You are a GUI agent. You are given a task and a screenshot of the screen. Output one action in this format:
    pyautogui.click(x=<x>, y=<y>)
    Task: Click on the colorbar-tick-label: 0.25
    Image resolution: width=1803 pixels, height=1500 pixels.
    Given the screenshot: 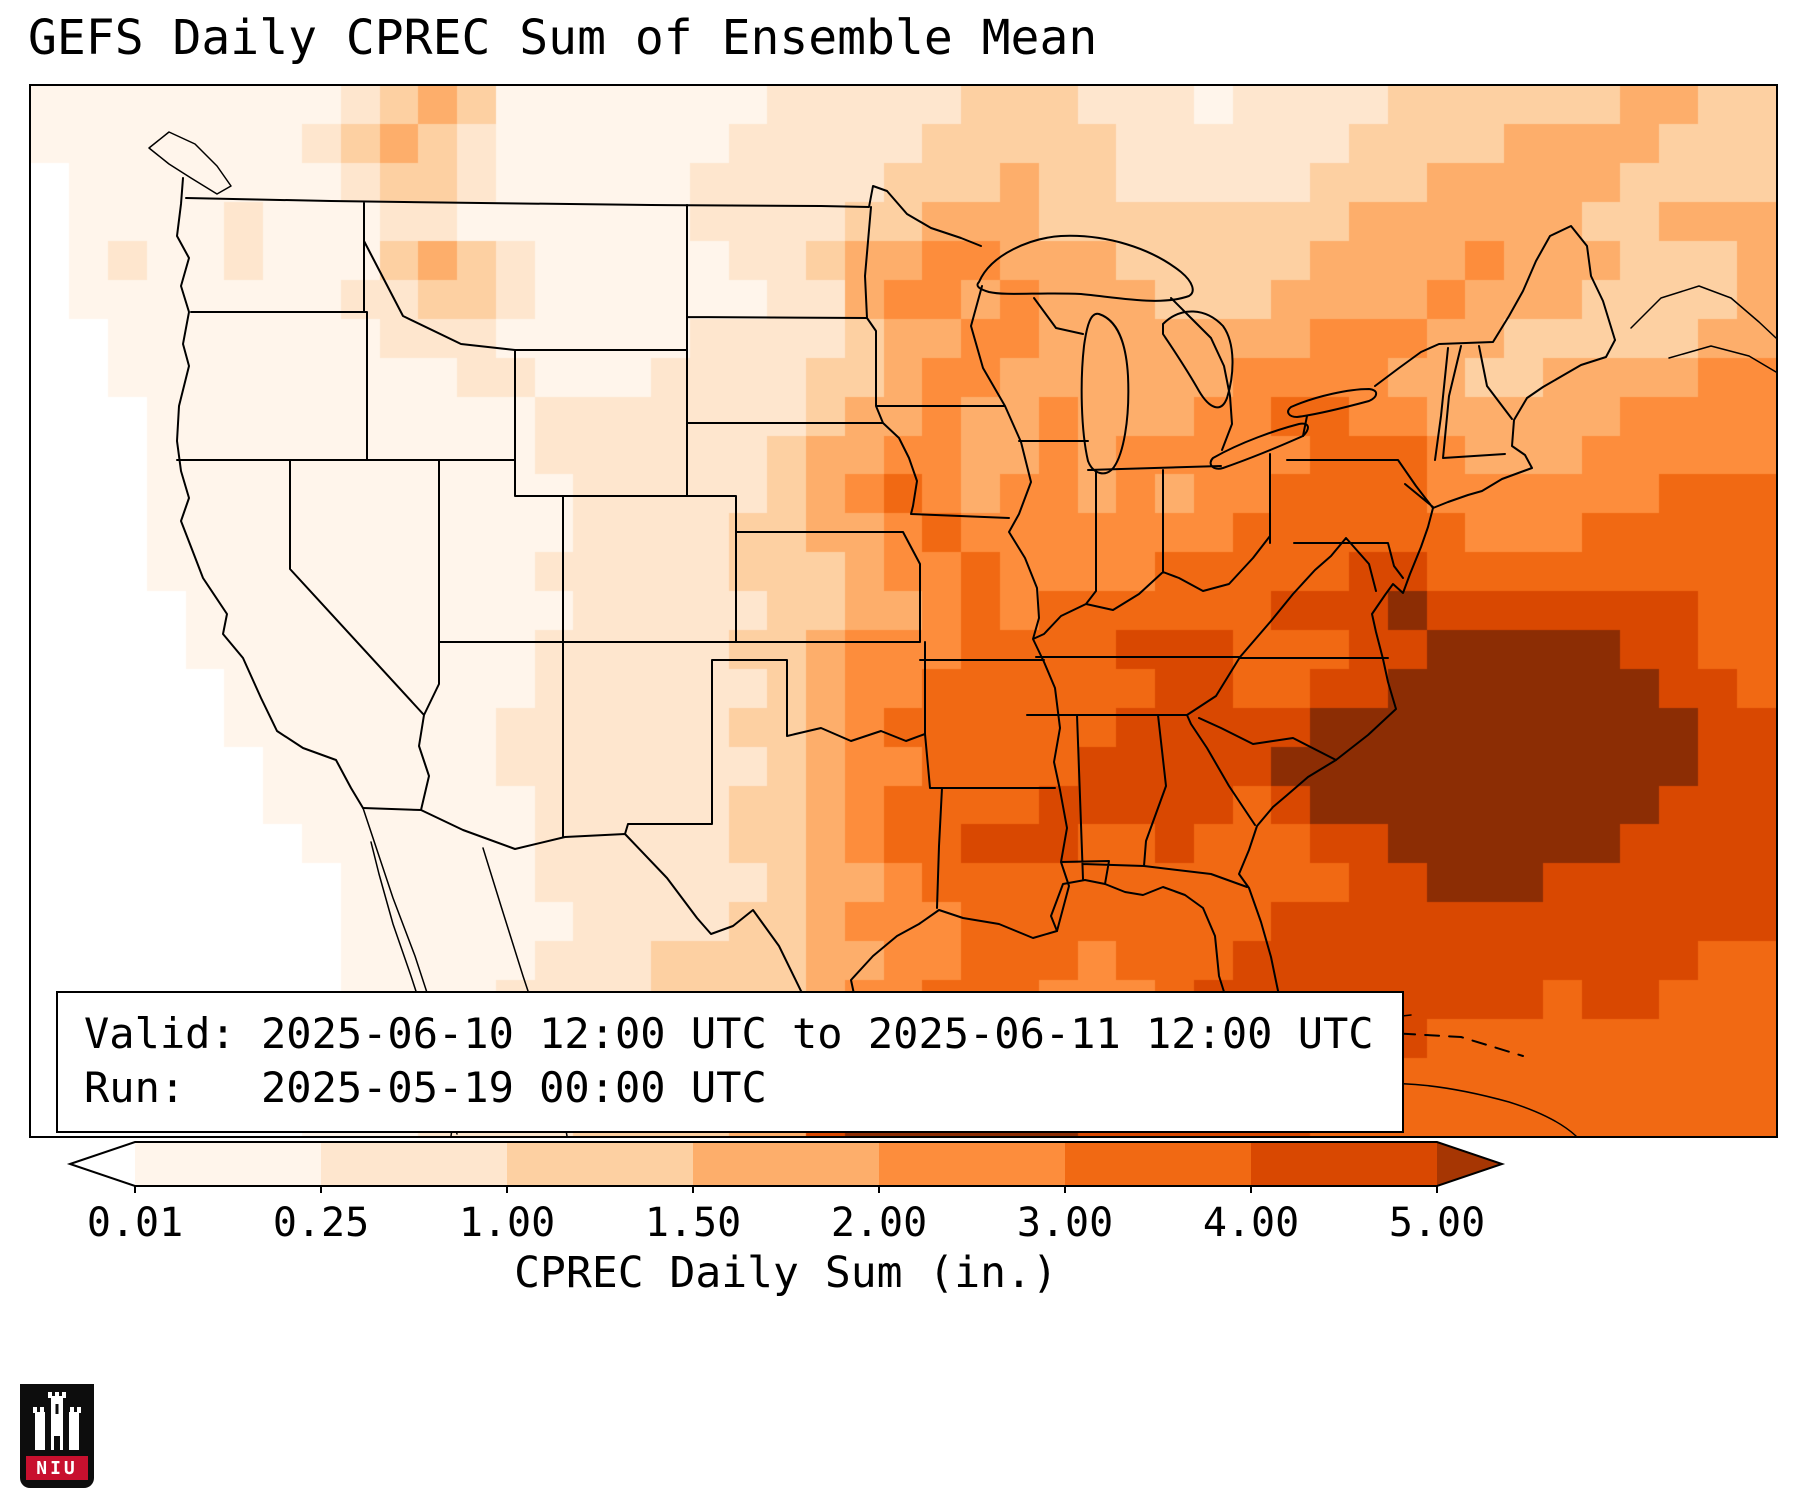 What is the action you would take?
    pyautogui.click(x=321, y=1223)
    